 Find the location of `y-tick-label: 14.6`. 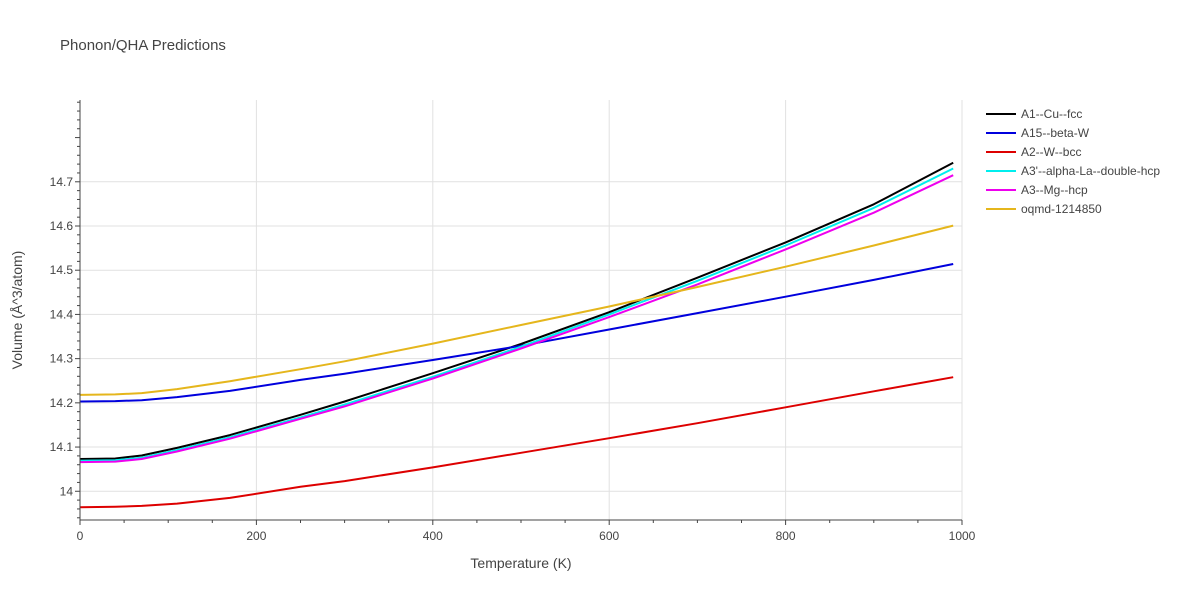

y-tick-label: 14.6 is located at coordinates (62, 226).